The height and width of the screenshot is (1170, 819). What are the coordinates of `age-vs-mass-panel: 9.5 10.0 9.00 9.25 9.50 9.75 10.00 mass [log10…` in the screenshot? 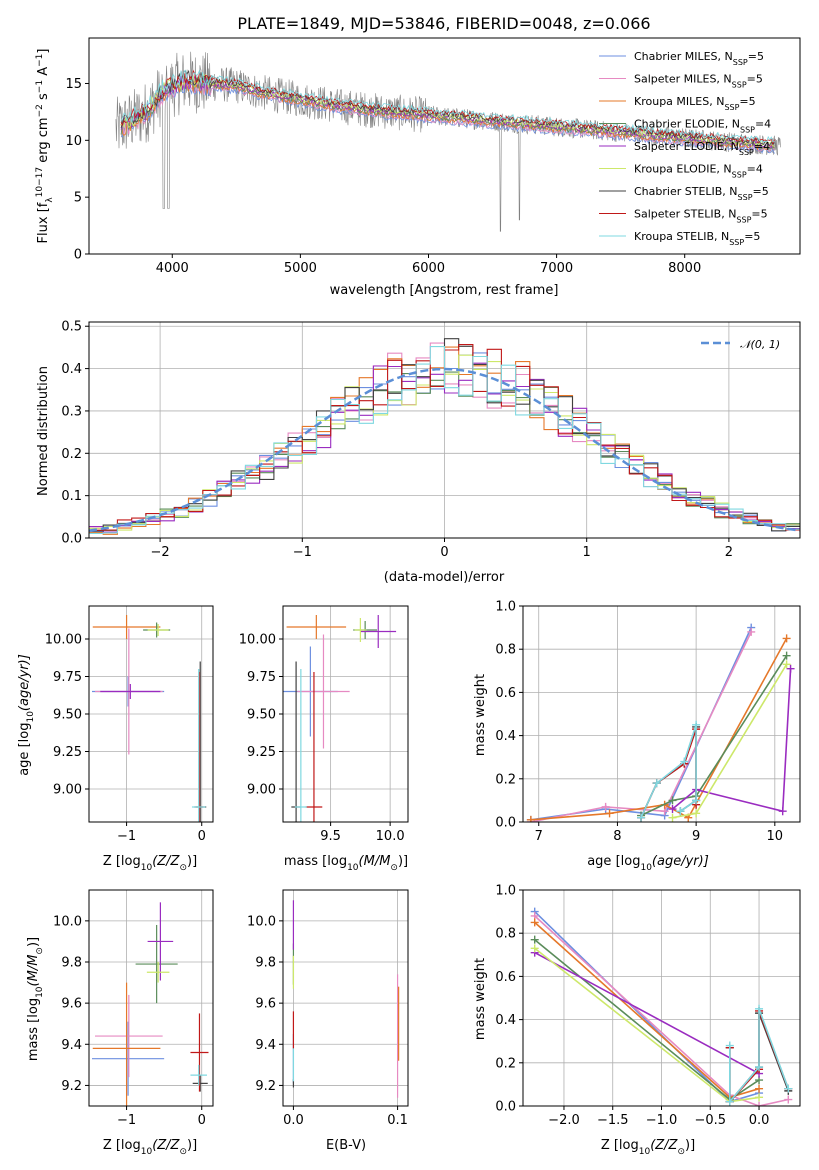 It's located at (324, 739).